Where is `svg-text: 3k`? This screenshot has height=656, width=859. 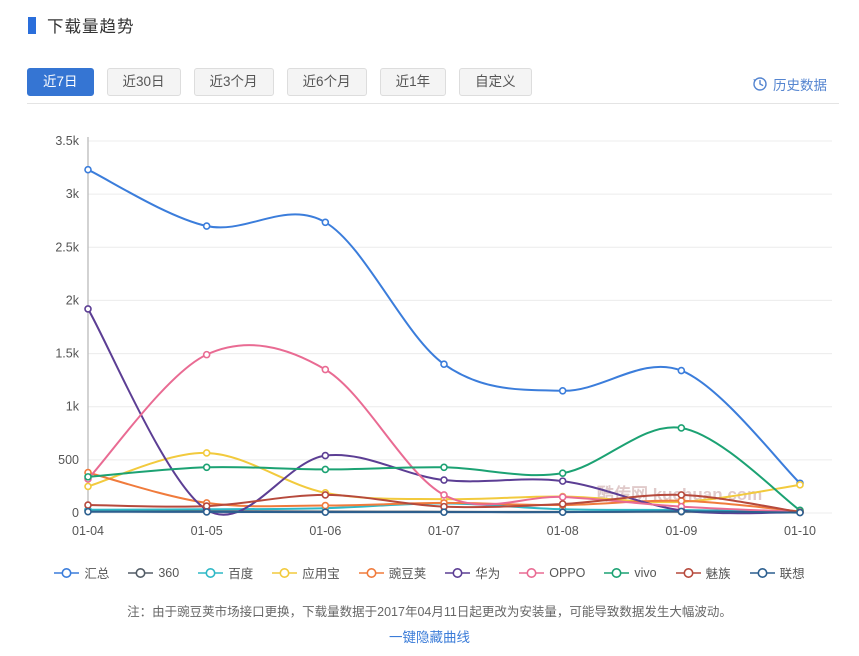 svg-text: 3k is located at coordinates (73, 194).